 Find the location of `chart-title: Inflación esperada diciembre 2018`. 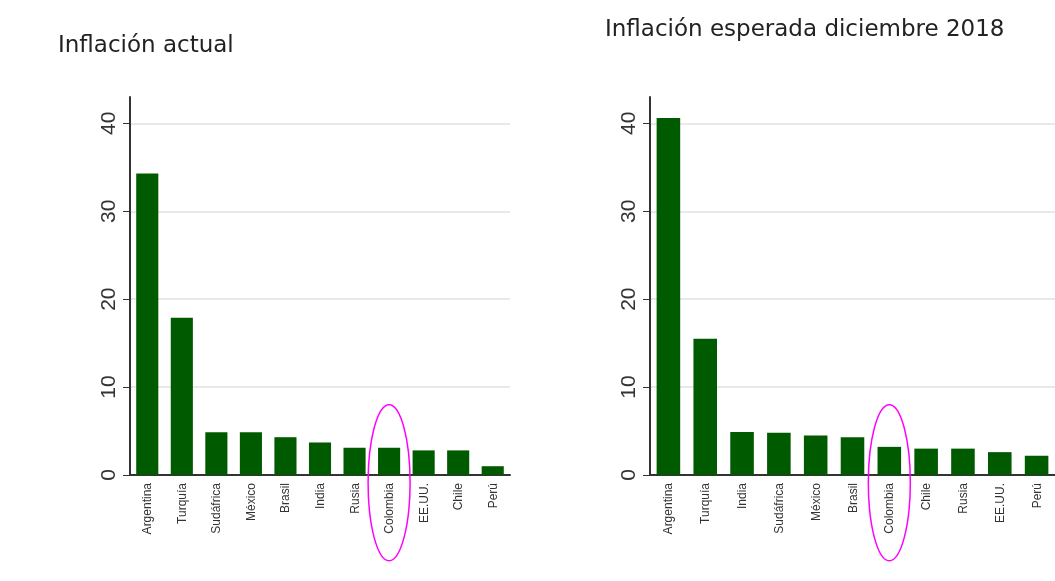

chart-title: Inflación esperada diciembre 2018 is located at coordinates (805, 28).